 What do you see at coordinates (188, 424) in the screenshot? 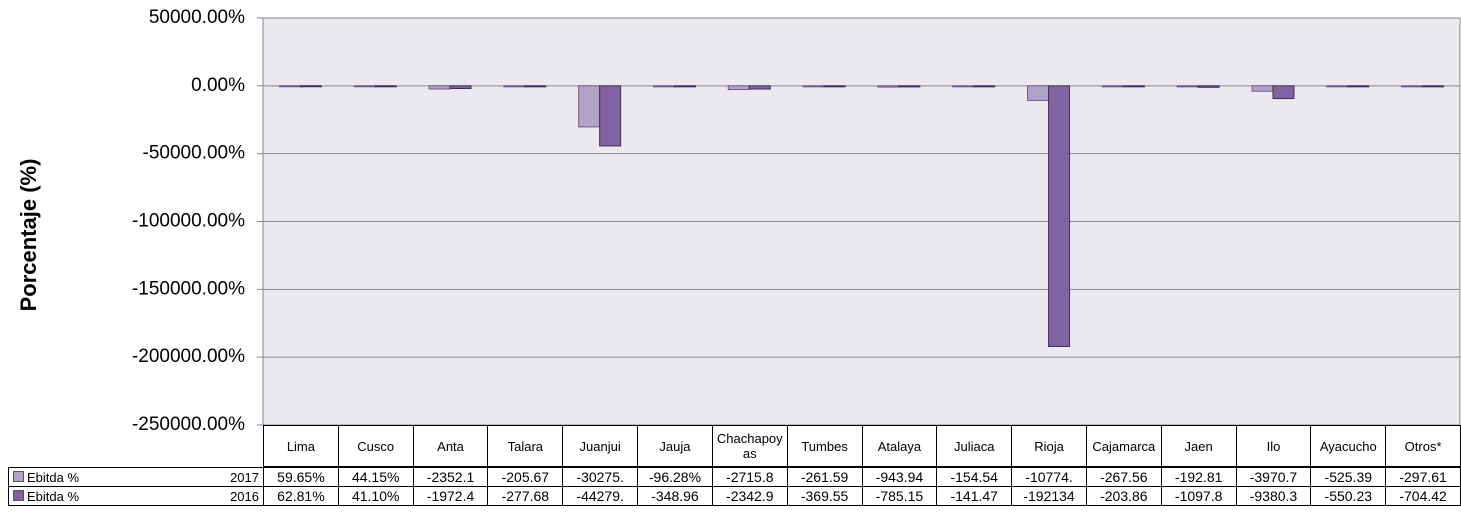
I see `y-tick-label: -250000.00%` at bounding box center [188, 424].